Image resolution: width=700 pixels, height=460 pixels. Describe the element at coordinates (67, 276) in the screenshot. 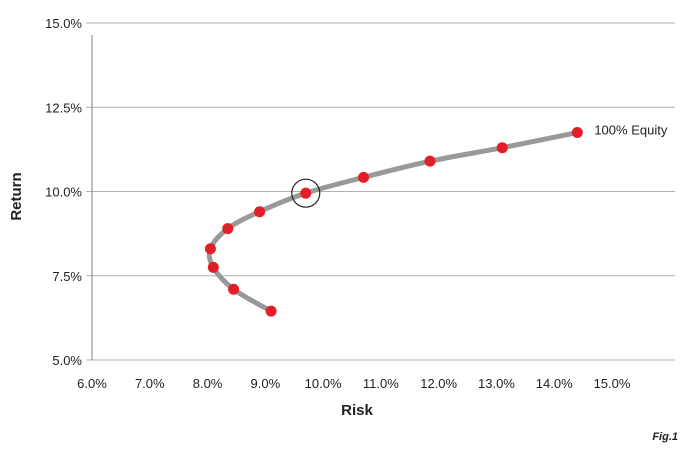

I see `y-tick-label: 7.5%` at that location.